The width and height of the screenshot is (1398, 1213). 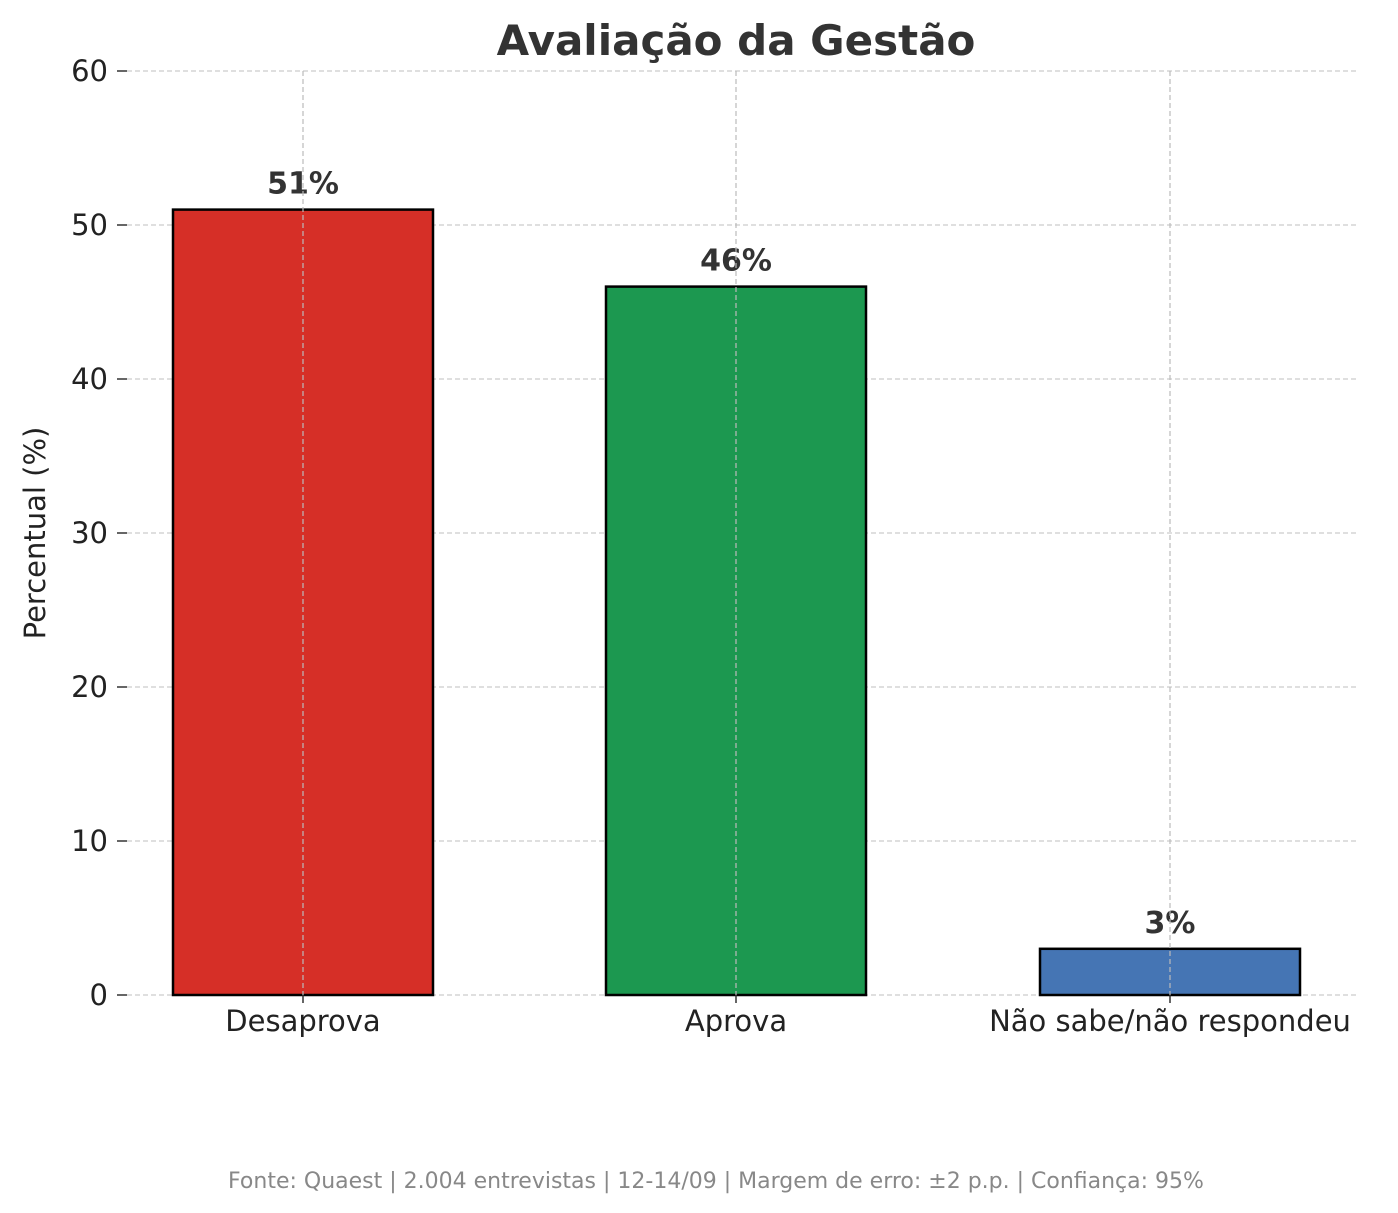 What do you see at coordinates (99, 995) in the screenshot?
I see `y-tick-label: 0` at bounding box center [99, 995].